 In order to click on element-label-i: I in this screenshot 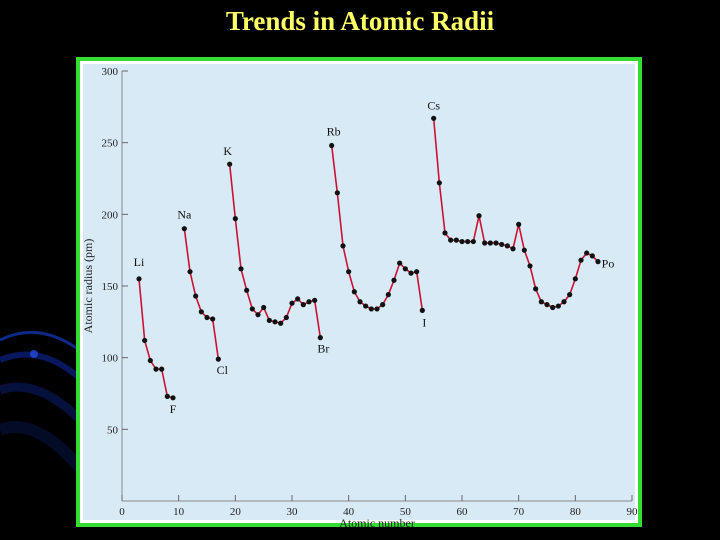, I will do `click(424, 322)`.